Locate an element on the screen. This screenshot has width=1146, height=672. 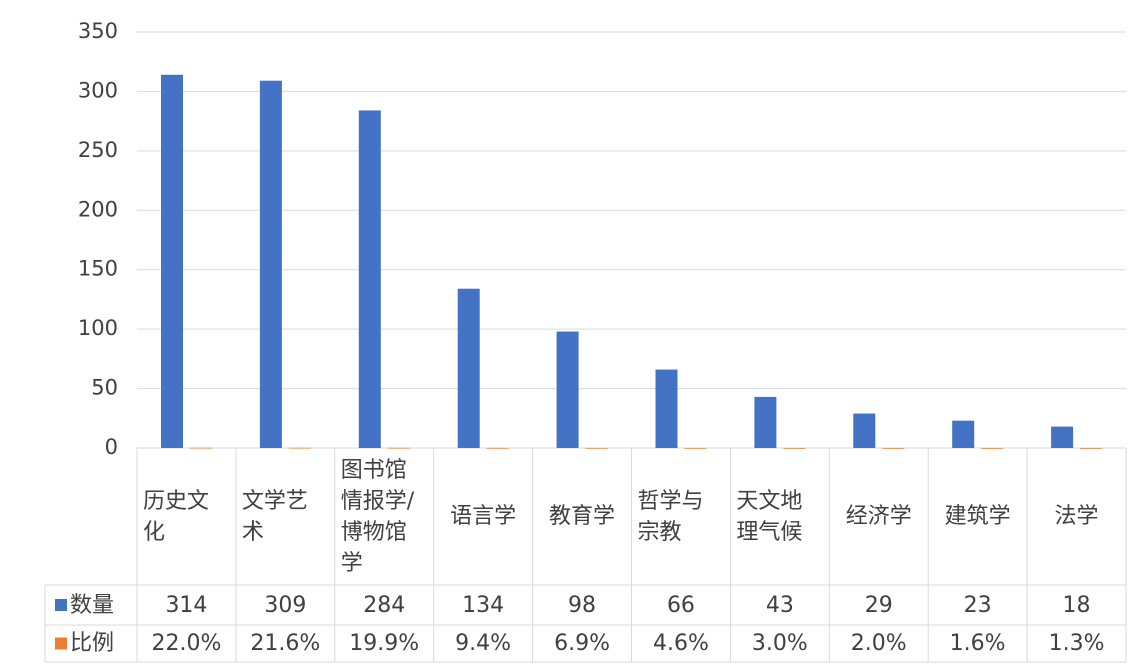
data-table-value: 43 is located at coordinates (779, 605).